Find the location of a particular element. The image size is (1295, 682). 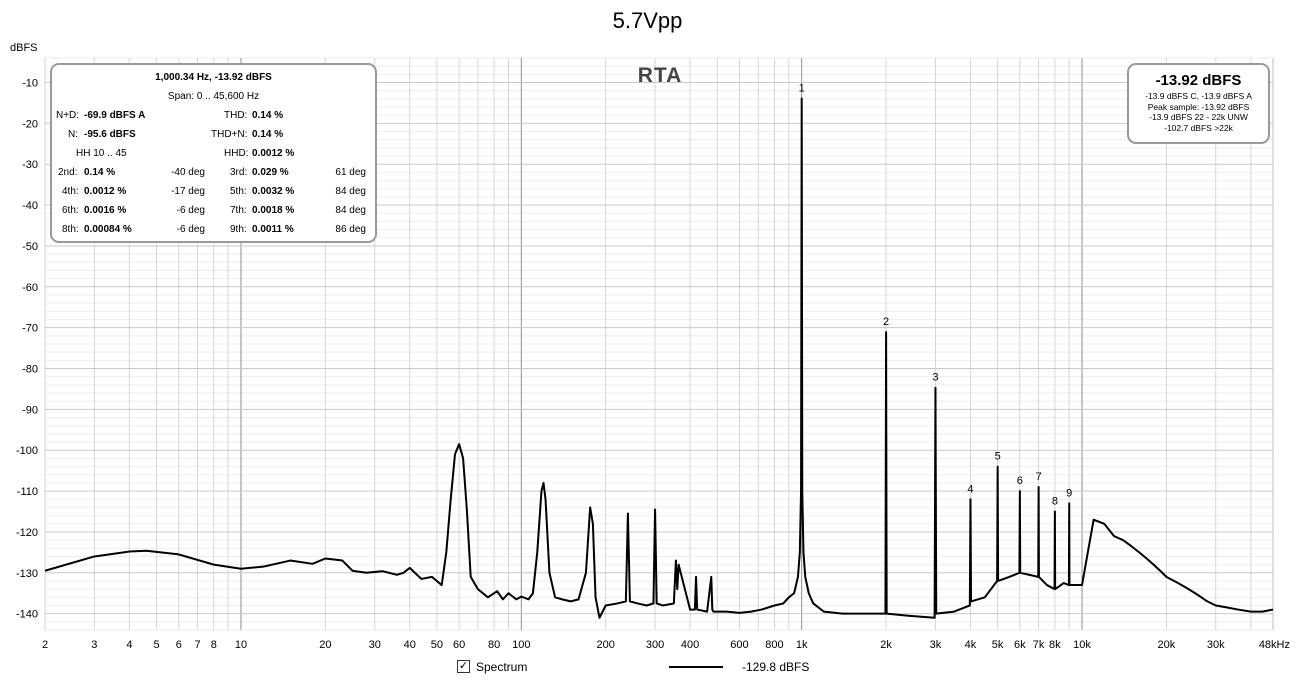

x-tick-label: 8k is located at coordinates (1055, 645).